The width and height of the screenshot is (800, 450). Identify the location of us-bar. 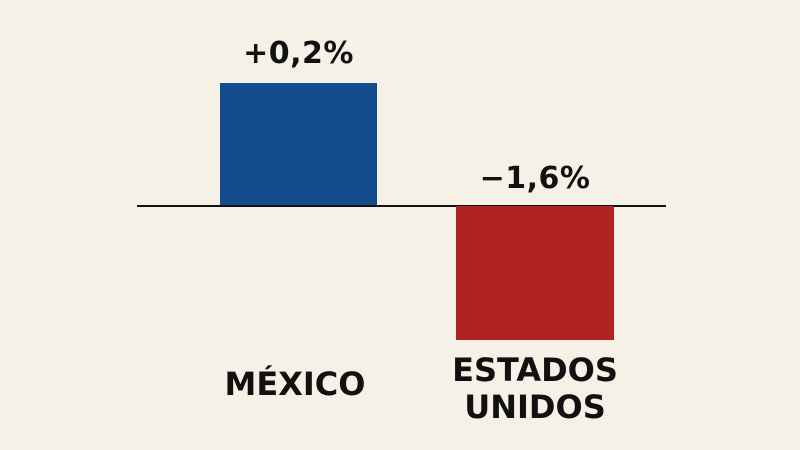
(535, 273).